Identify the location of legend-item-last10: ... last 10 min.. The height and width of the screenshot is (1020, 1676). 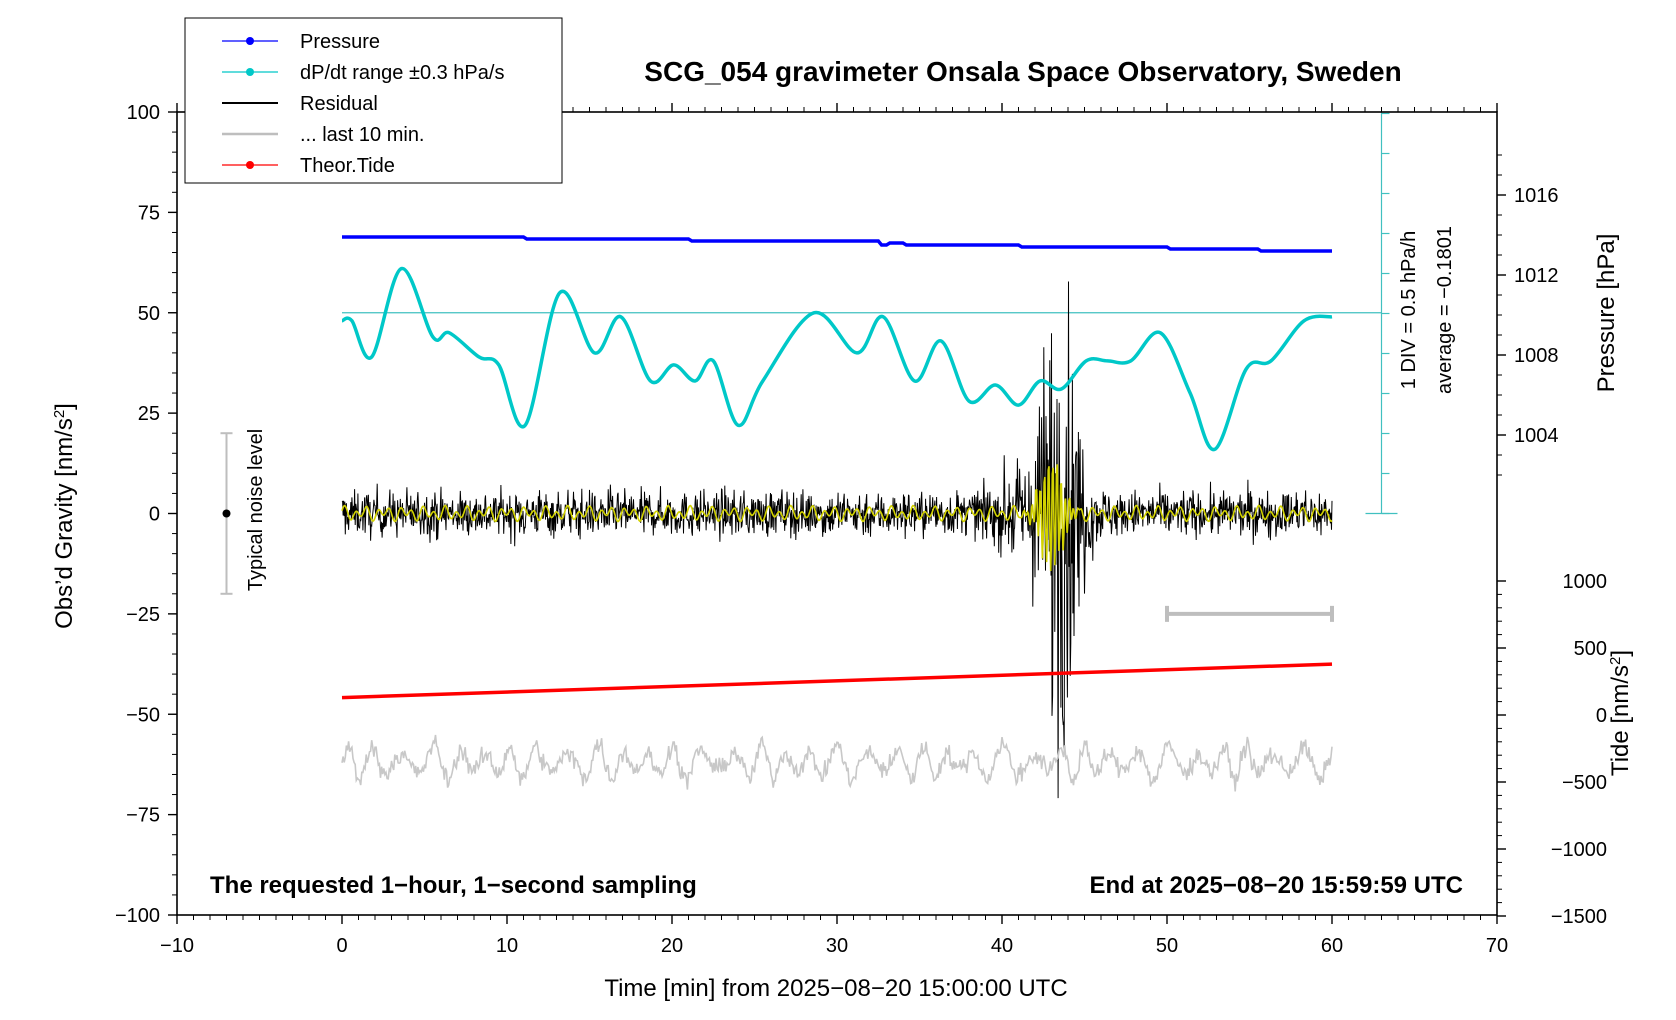
(323, 135).